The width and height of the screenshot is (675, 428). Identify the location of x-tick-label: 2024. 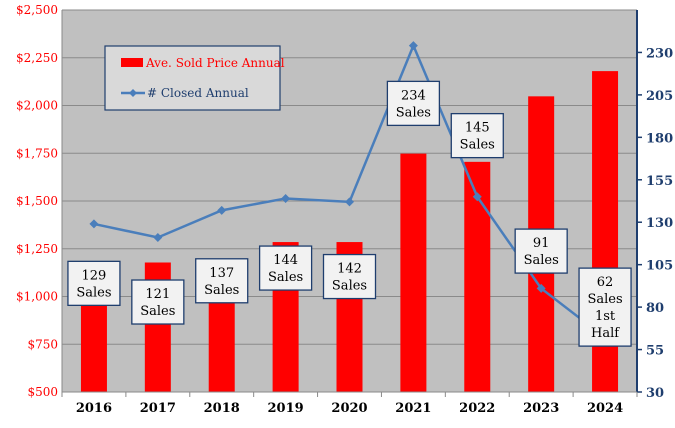
(605, 408).